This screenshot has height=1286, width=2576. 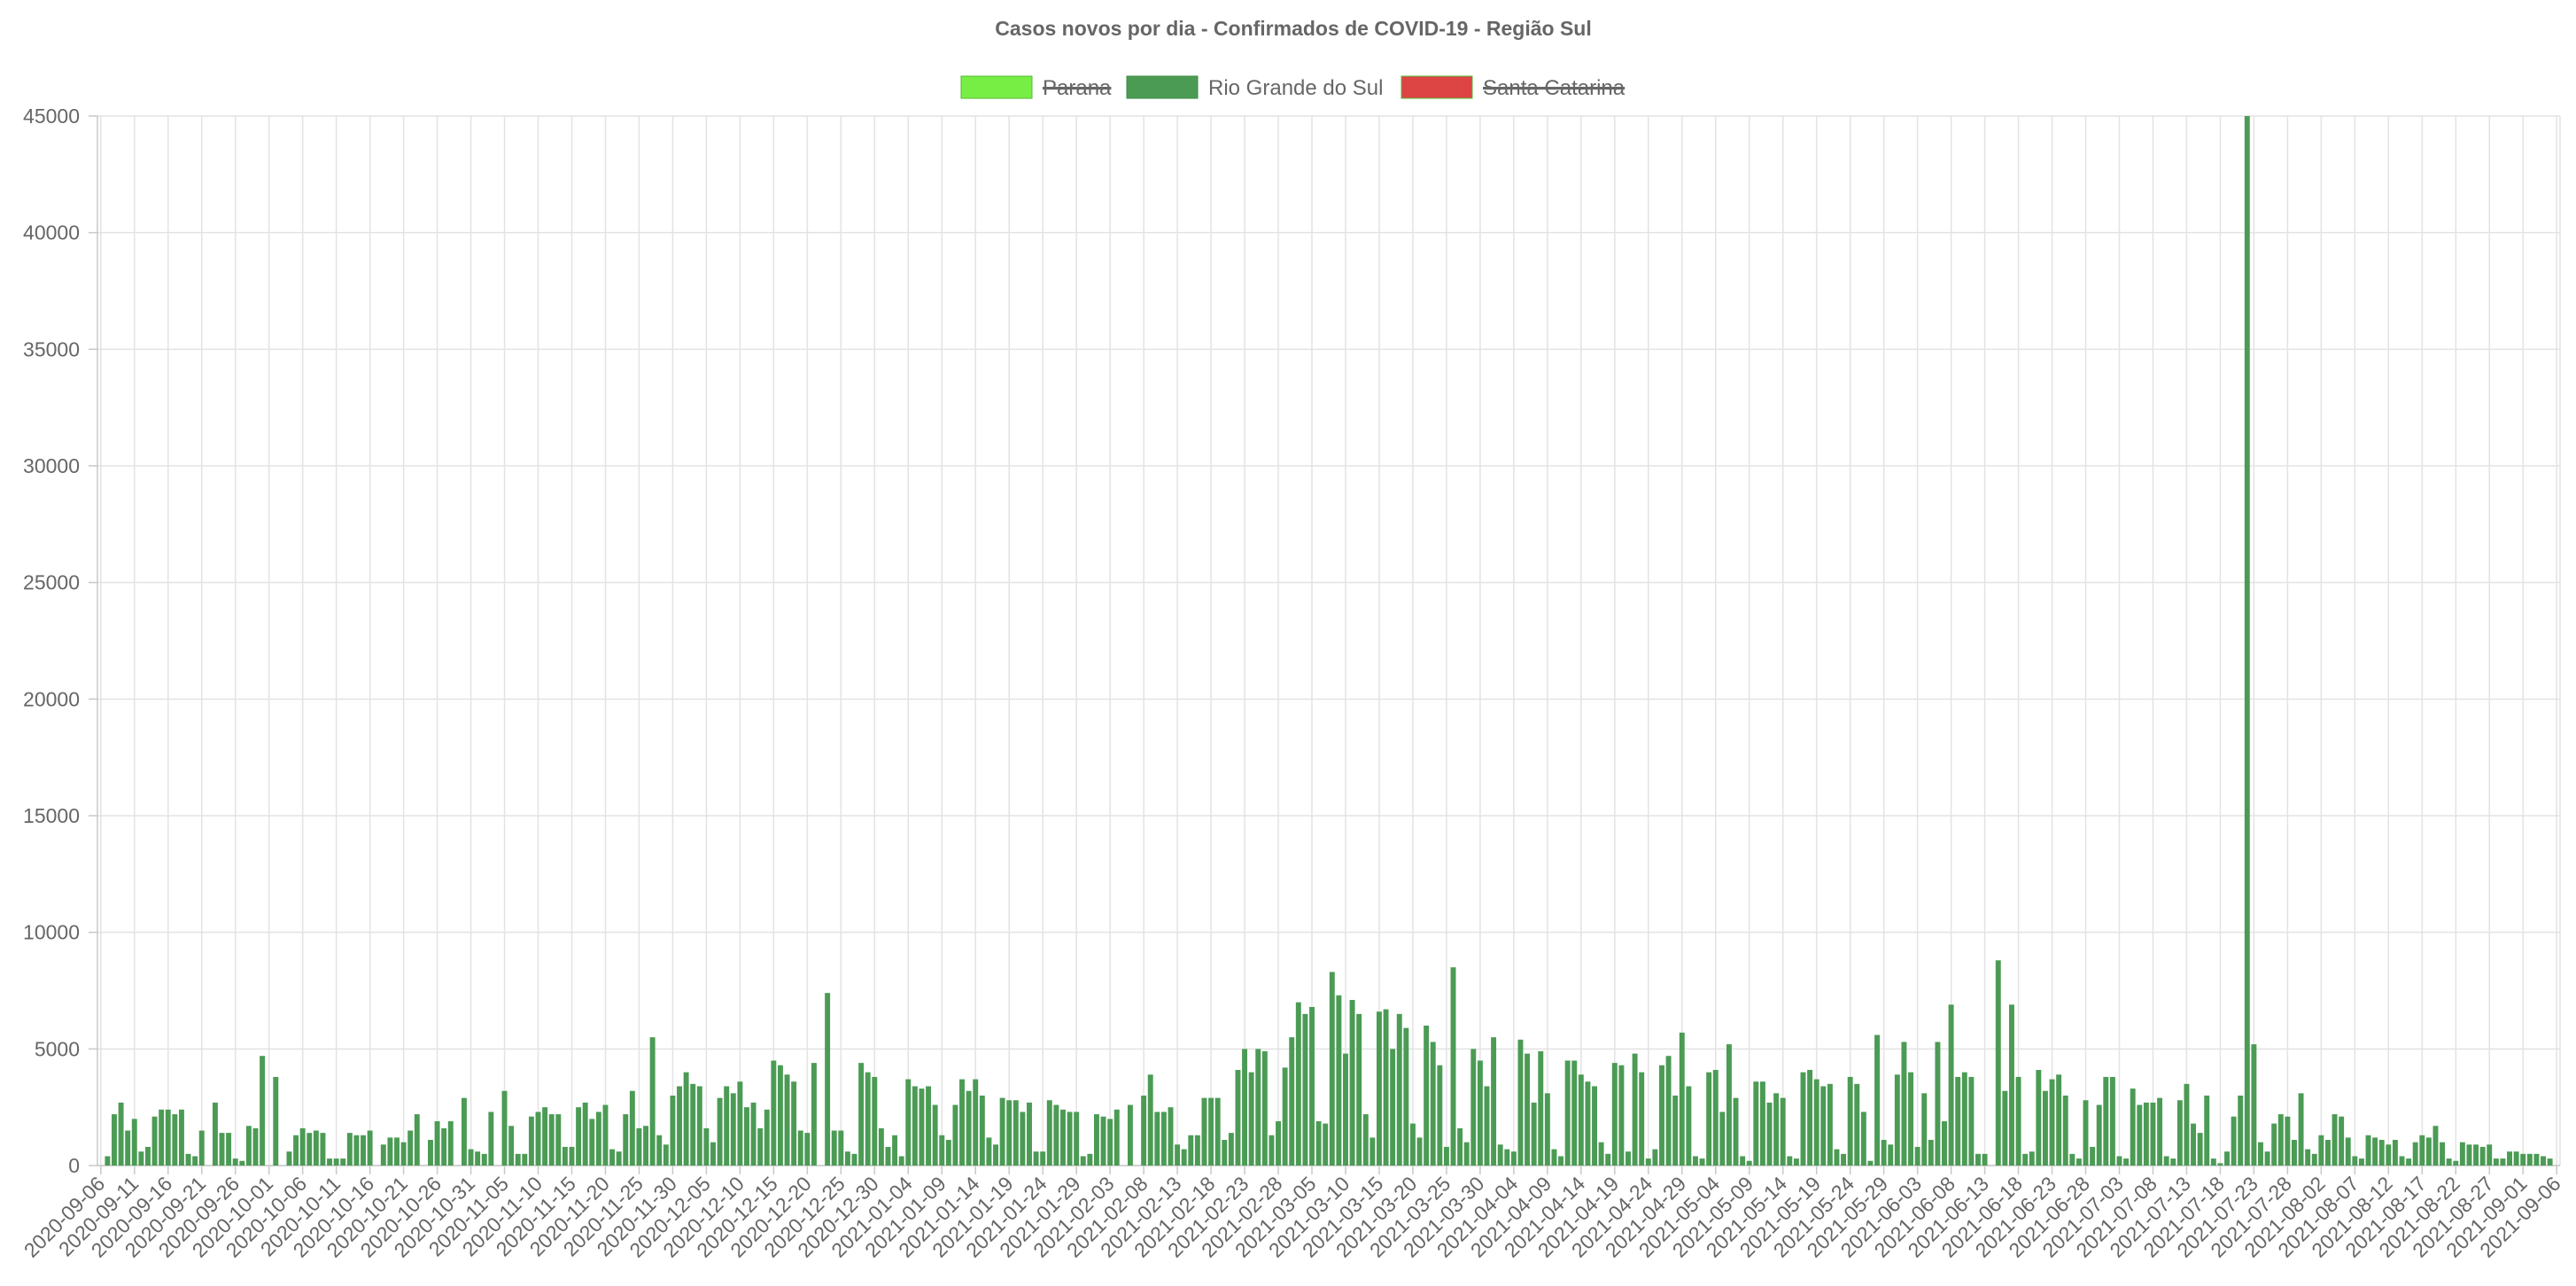 What do you see at coordinates (51, 465) in the screenshot?
I see `y-tick-label: 30000` at bounding box center [51, 465].